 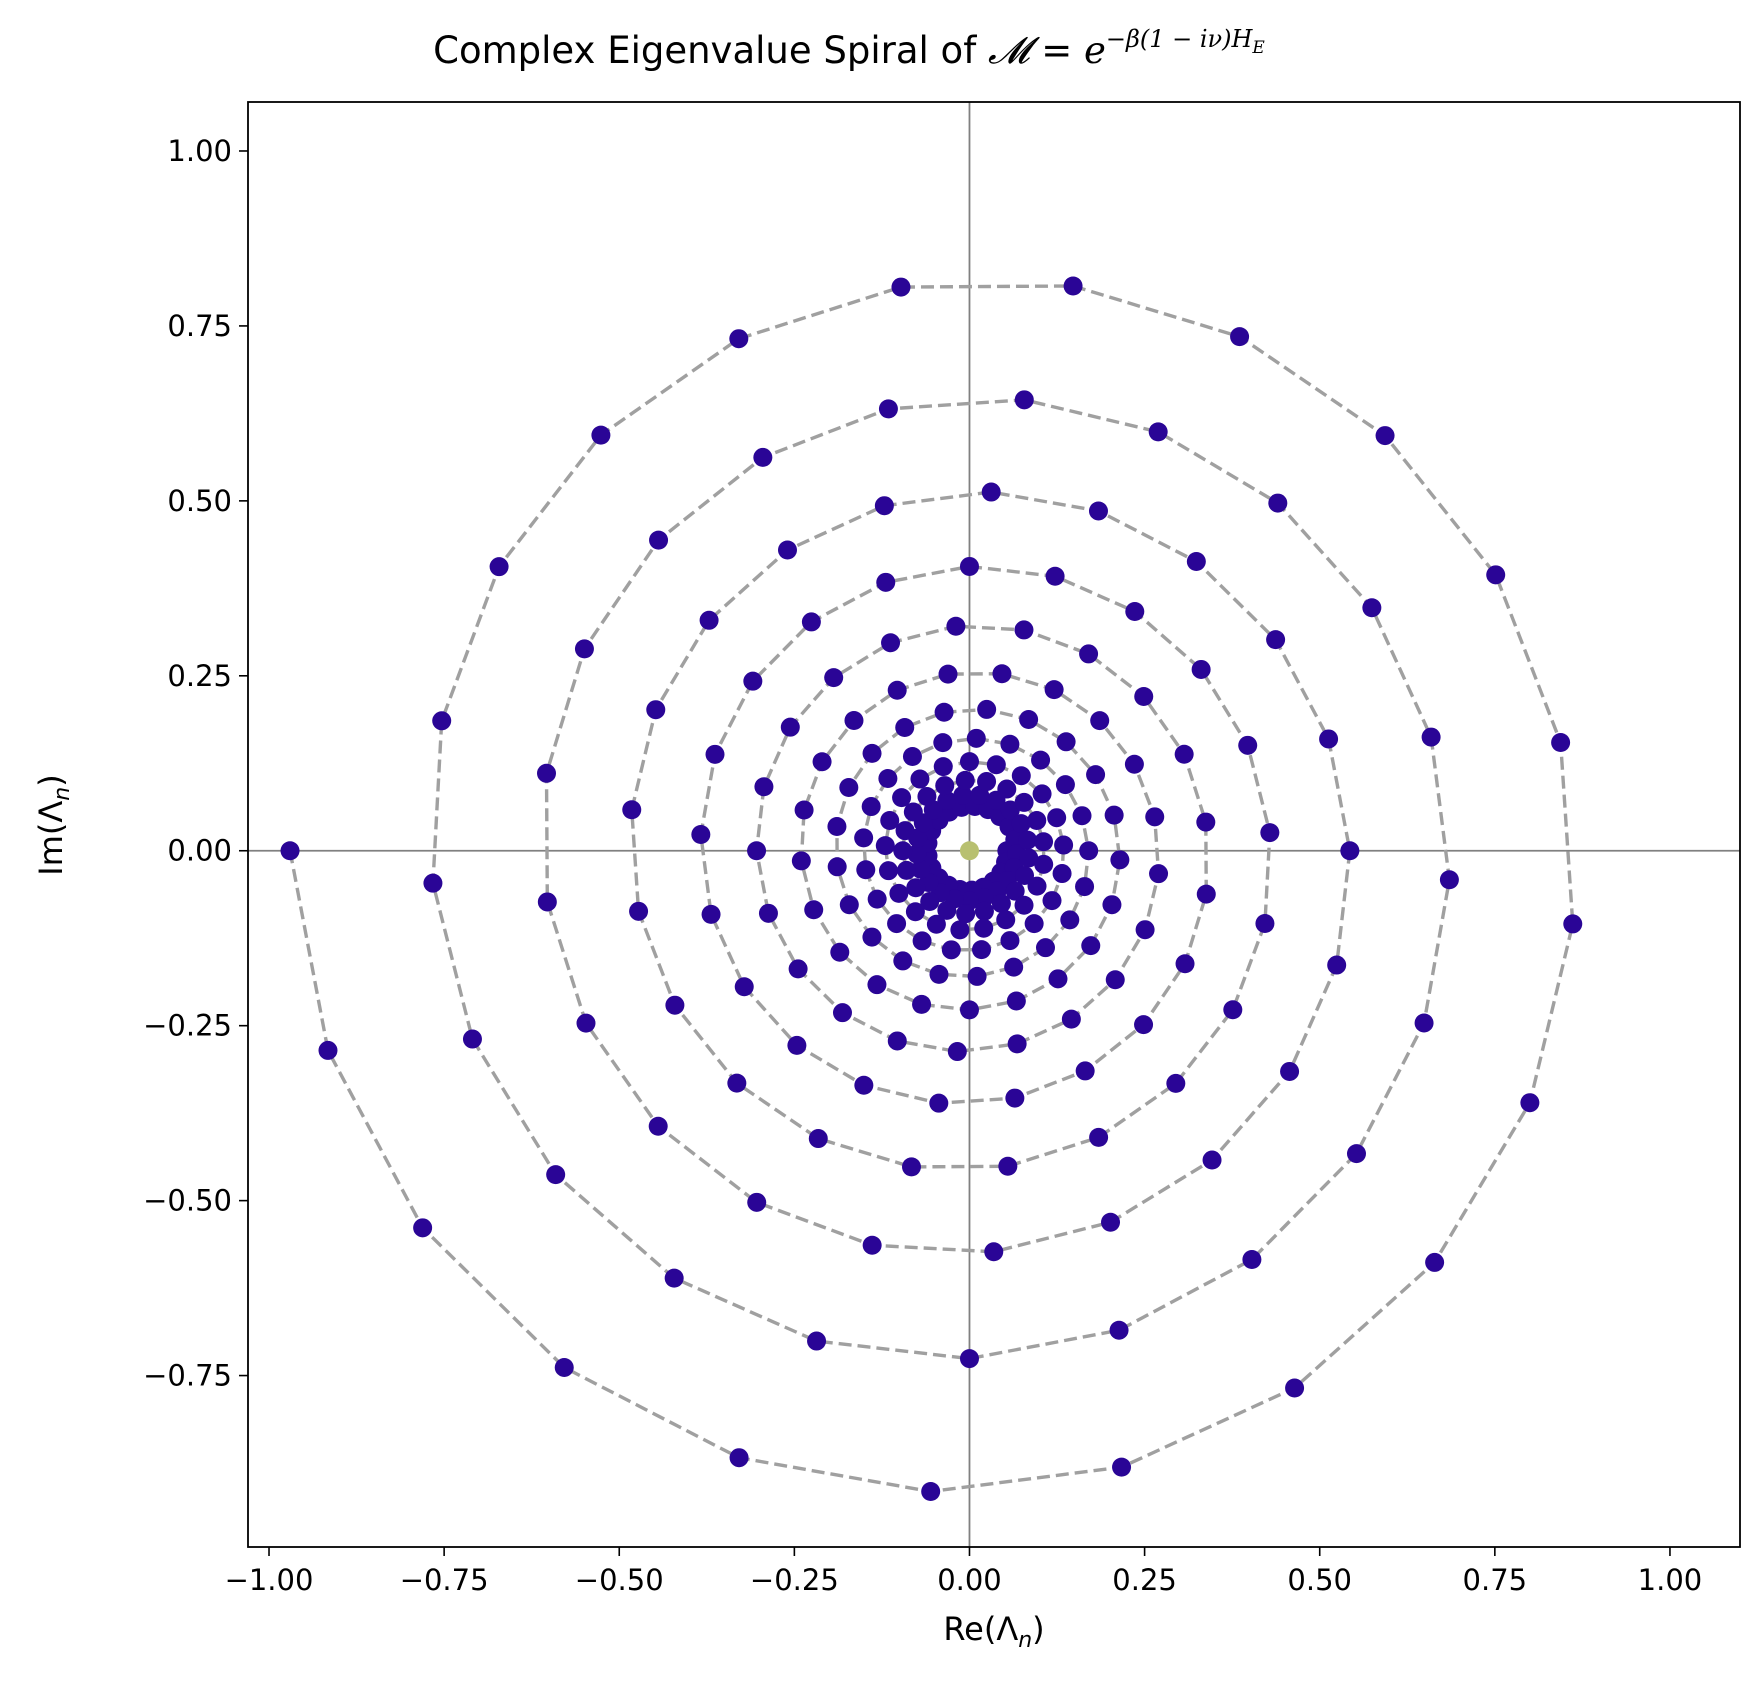 I want to click on chart-title-text: Complex Eigenvalue Spiral of, so click(x=705, y=50).